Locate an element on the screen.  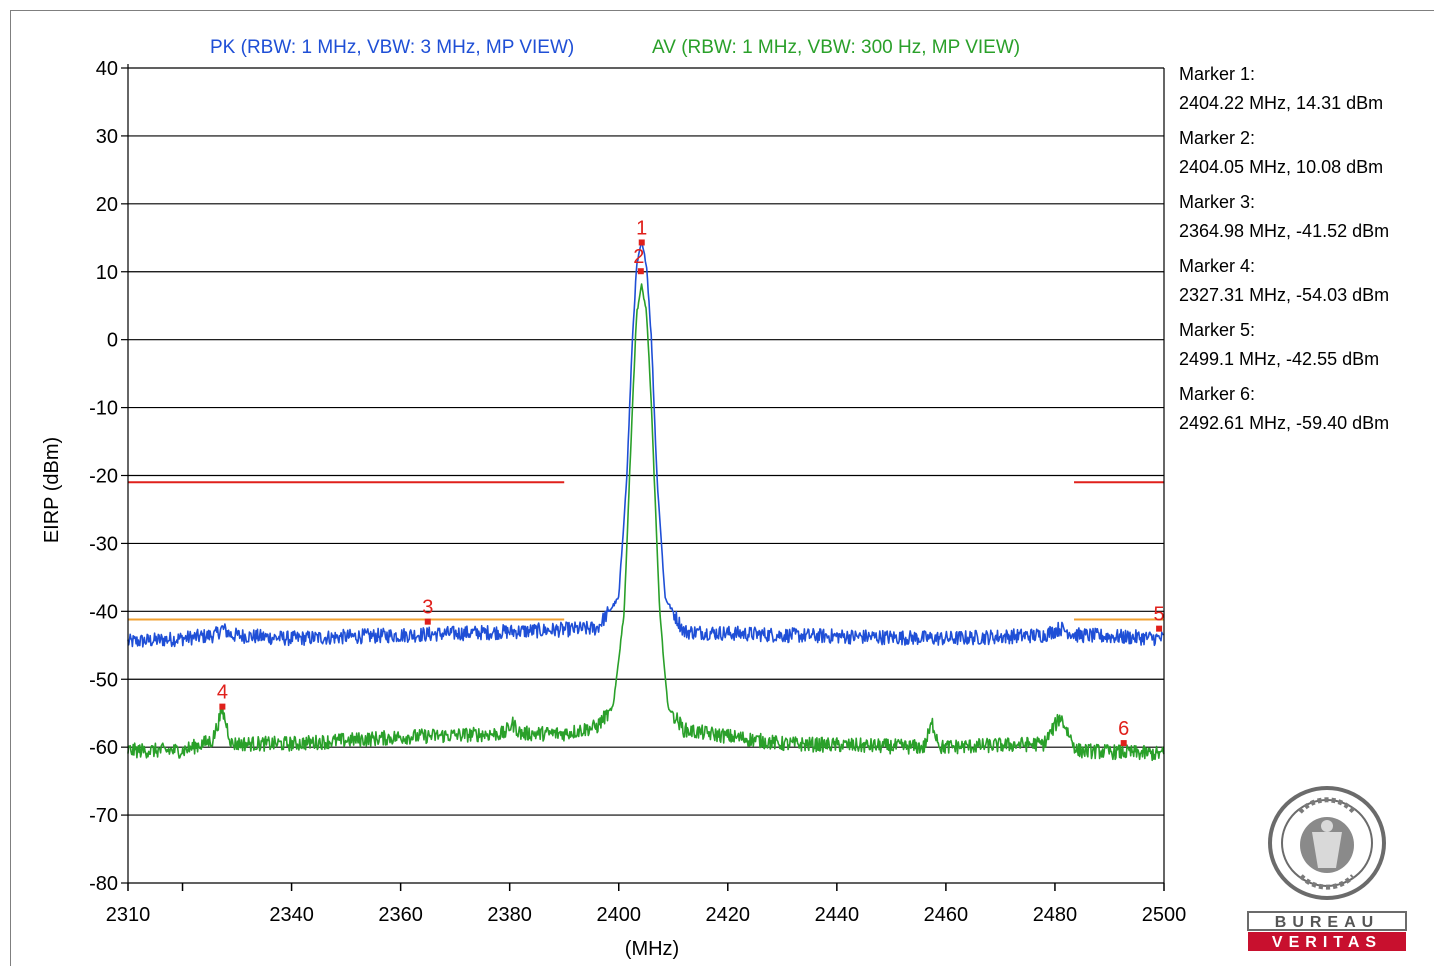
x-tick-label: 2380 is located at coordinates (509, 915).